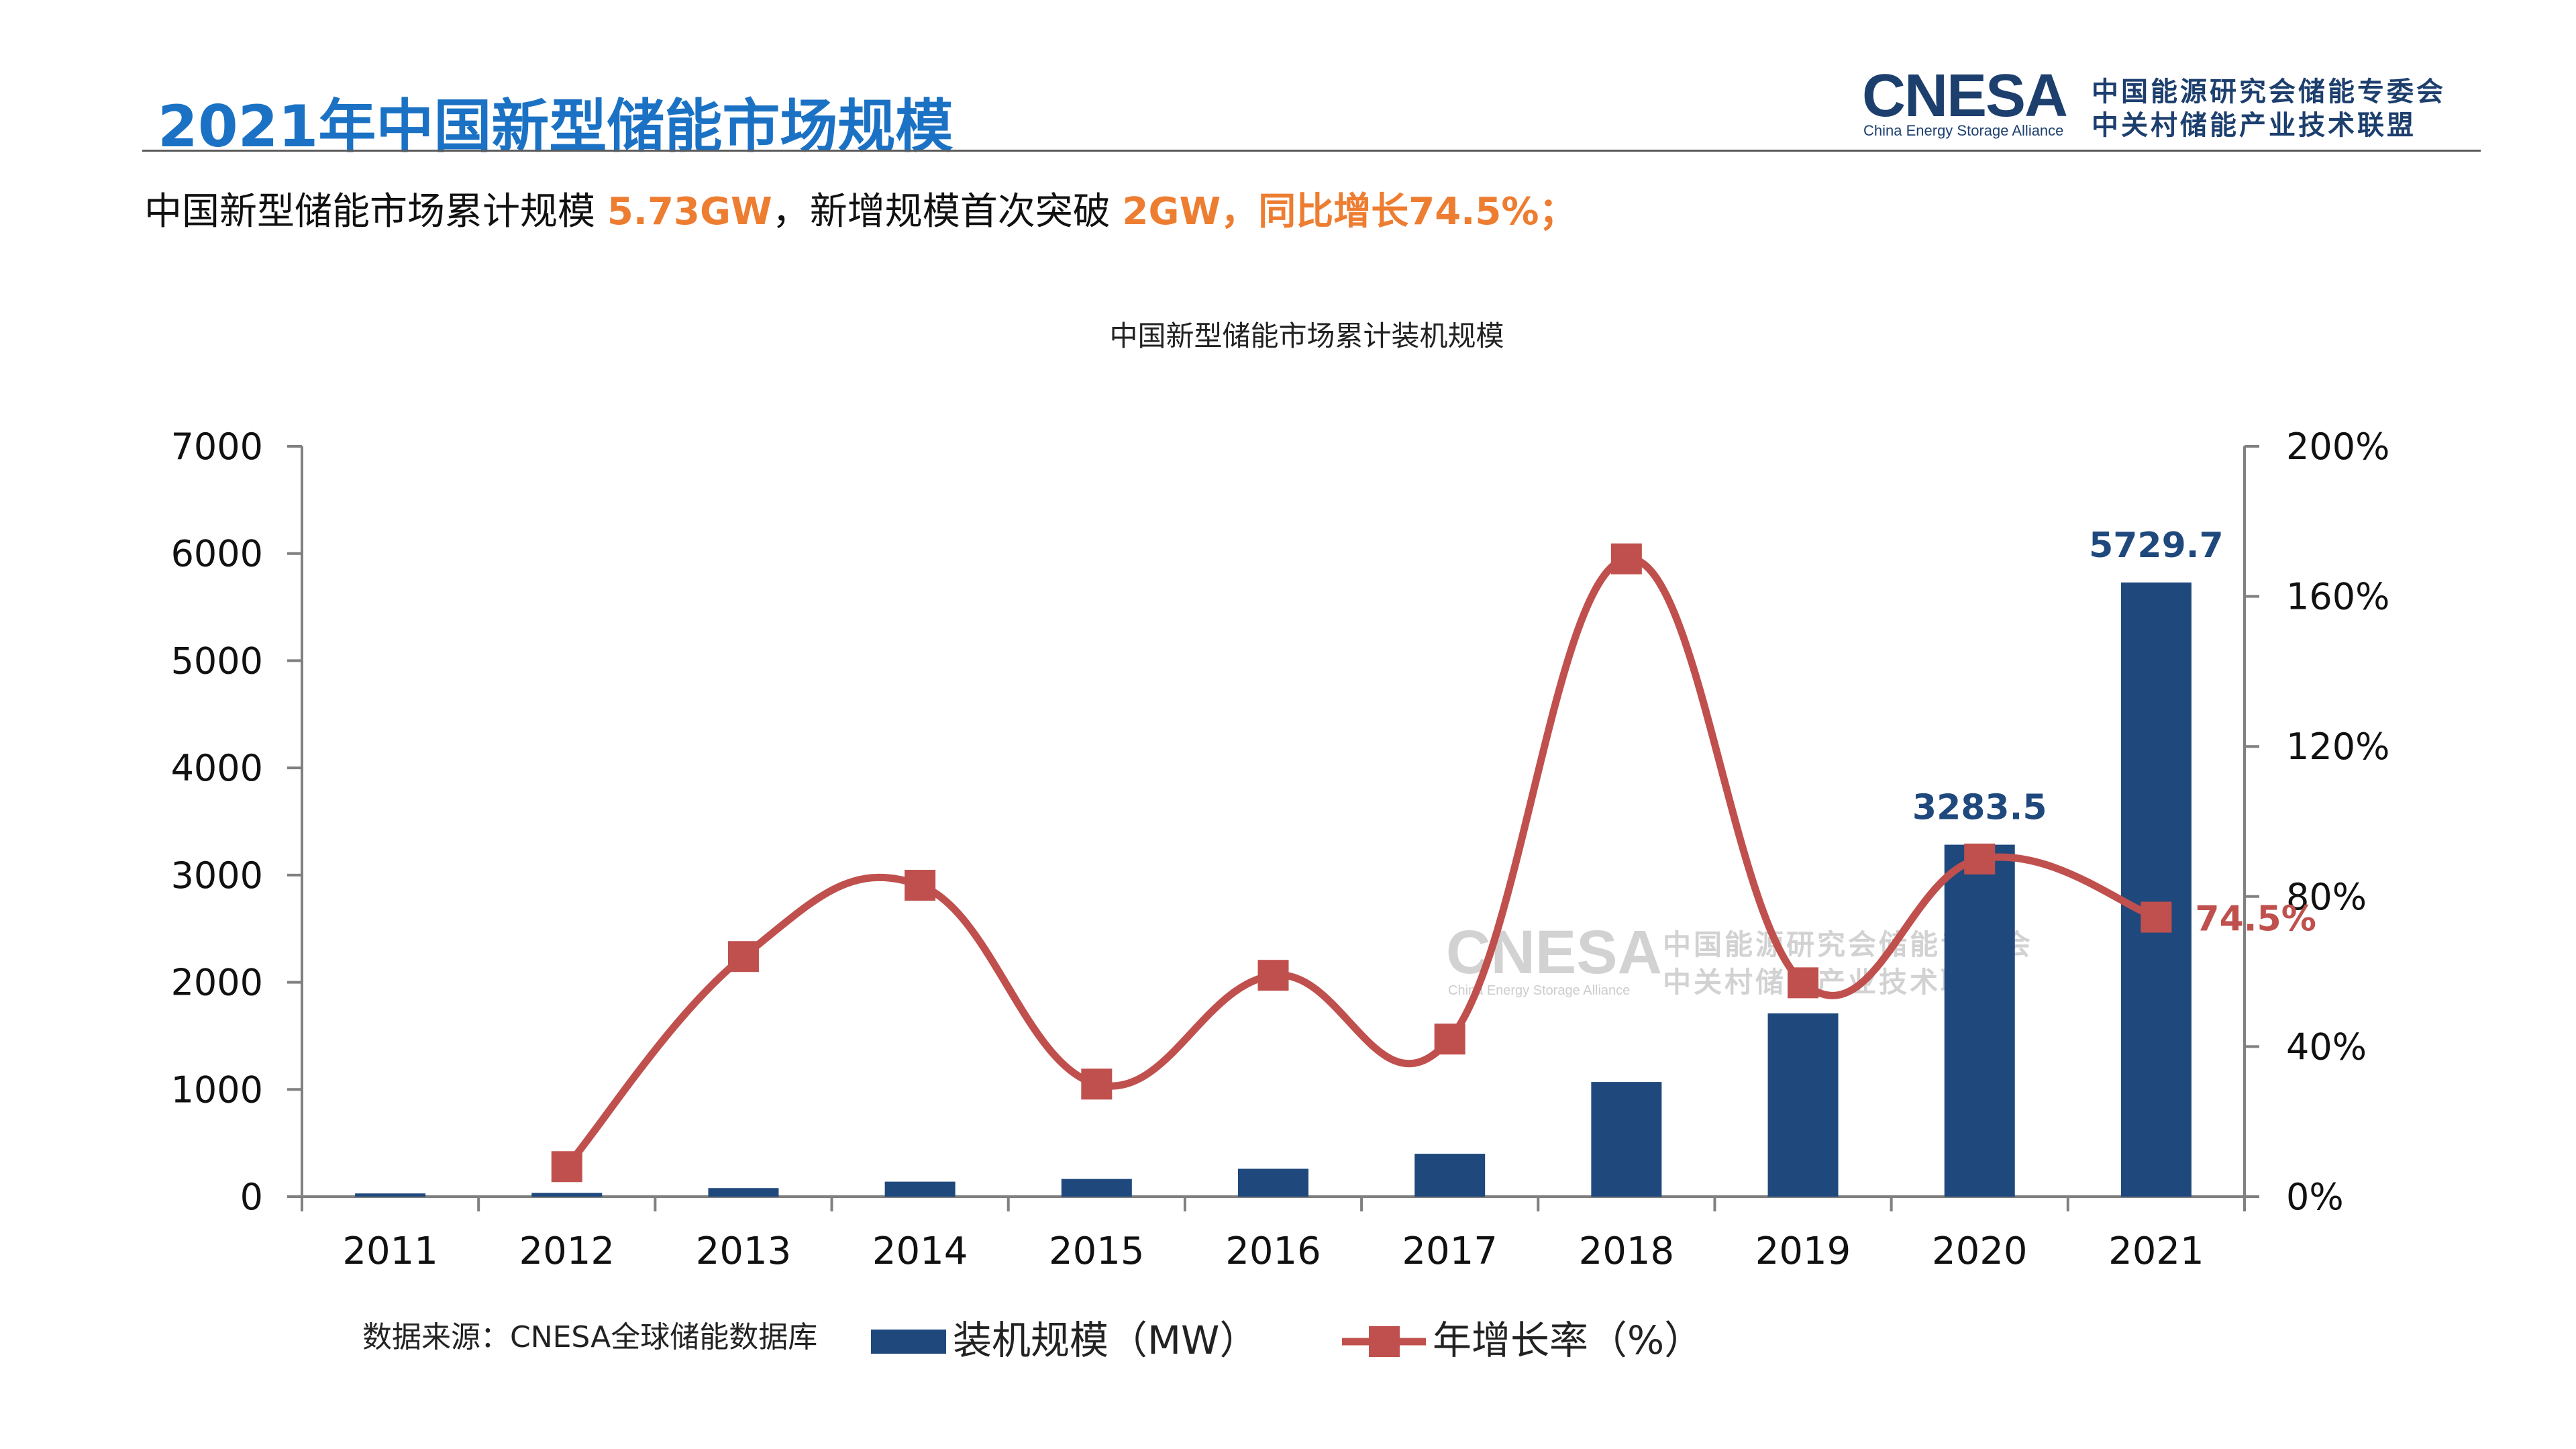  What do you see at coordinates (1105, 1340) in the screenshot?
I see `legend-bar-label: 装机规模（MW）` at bounding box center [1105, 1340].